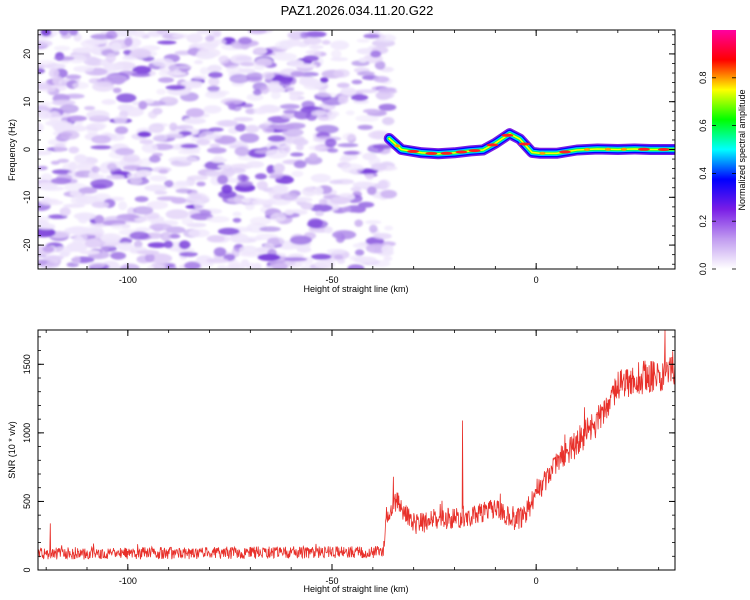  What do you see at coordinates (357, 10) in the screenshot?
I see `figure-title: PAZ1.2026.034.11.20.G22` at bounding box center [357, 10].